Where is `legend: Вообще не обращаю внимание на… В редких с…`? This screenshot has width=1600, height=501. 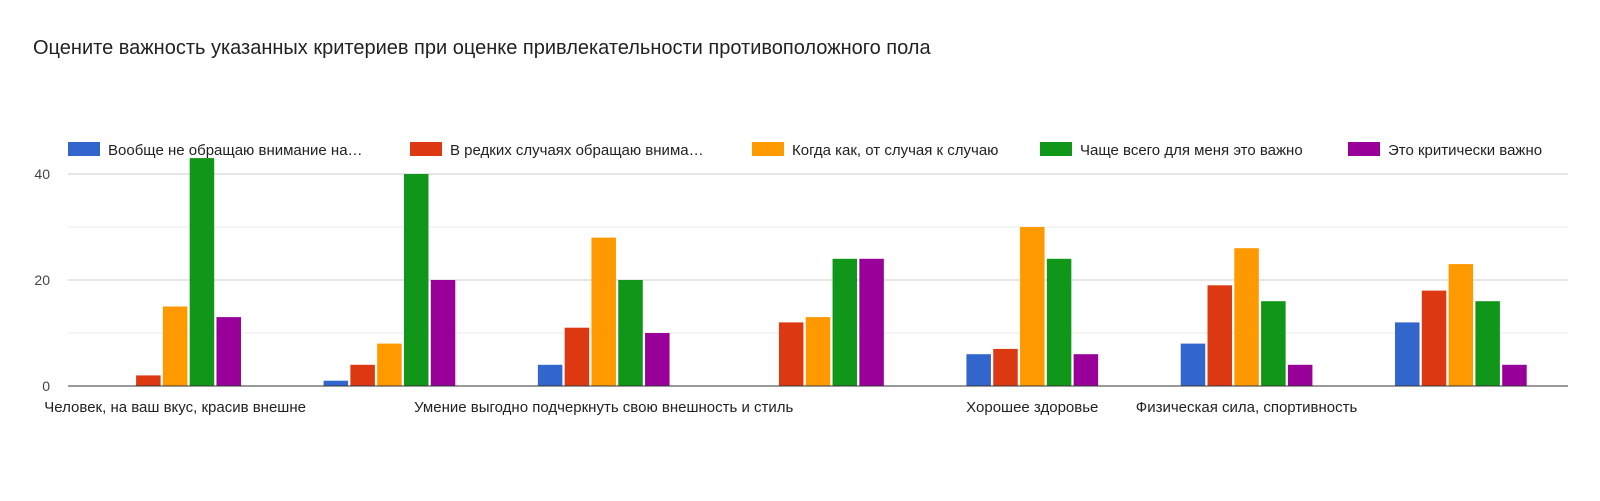
legend: Вообще не обращаю внимание на… В редких с… is located at coordinates (805, 150).